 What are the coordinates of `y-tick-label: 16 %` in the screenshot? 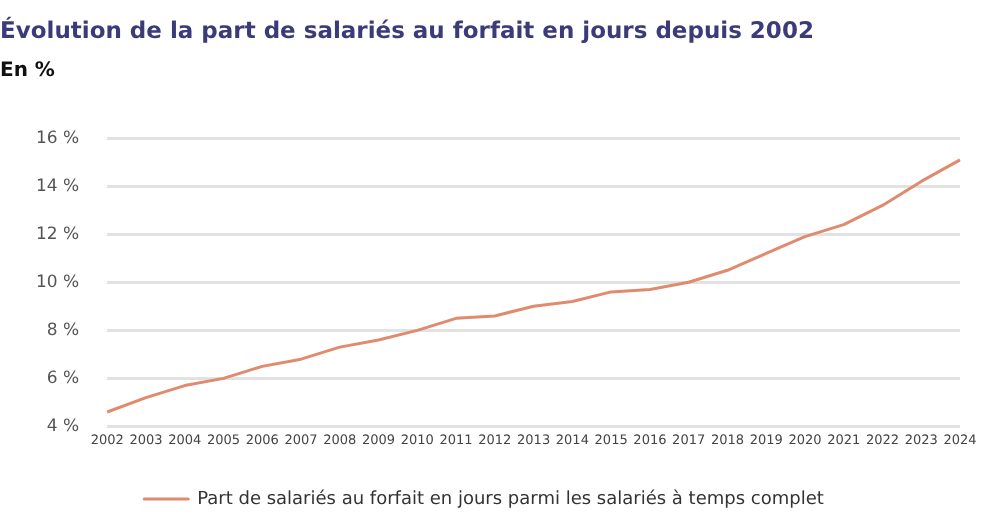 It's located at (57, 138).